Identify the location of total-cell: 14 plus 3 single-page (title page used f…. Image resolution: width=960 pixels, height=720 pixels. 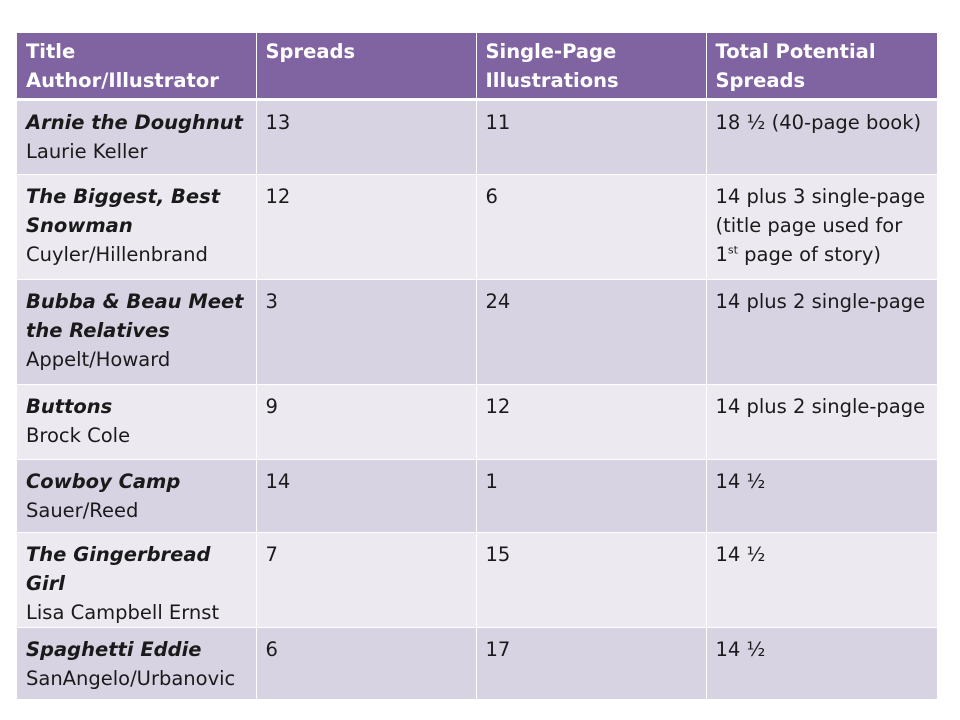
(821, 227).